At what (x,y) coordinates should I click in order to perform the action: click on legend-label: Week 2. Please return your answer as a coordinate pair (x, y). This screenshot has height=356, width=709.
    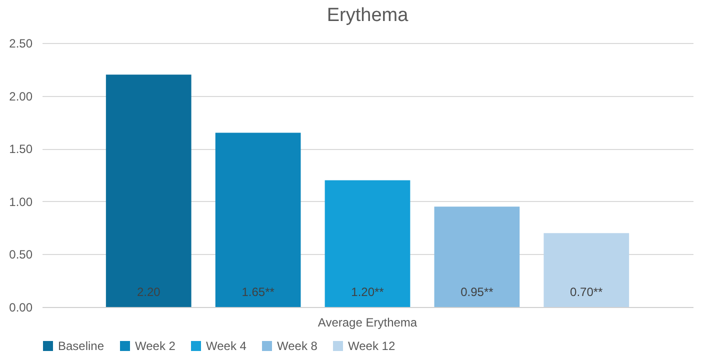
    Looking at the image, I should click on (155, 346).